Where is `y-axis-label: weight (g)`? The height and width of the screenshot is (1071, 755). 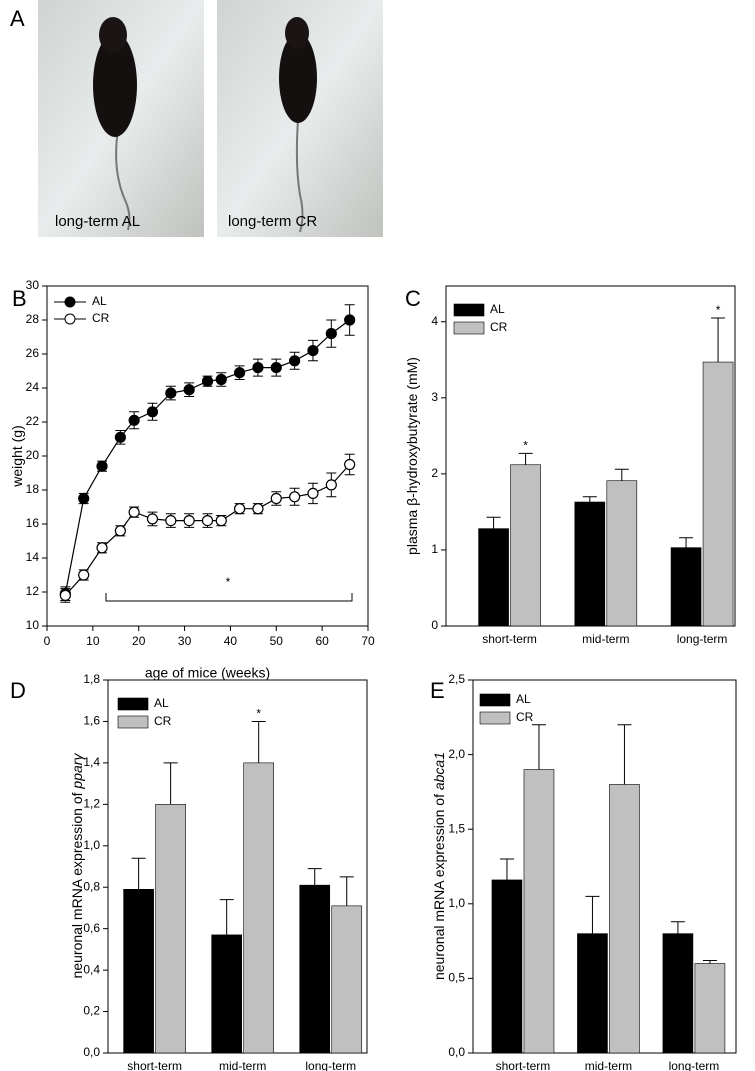 y-axis-label: weight (g) is located at coordinates (17, 456).